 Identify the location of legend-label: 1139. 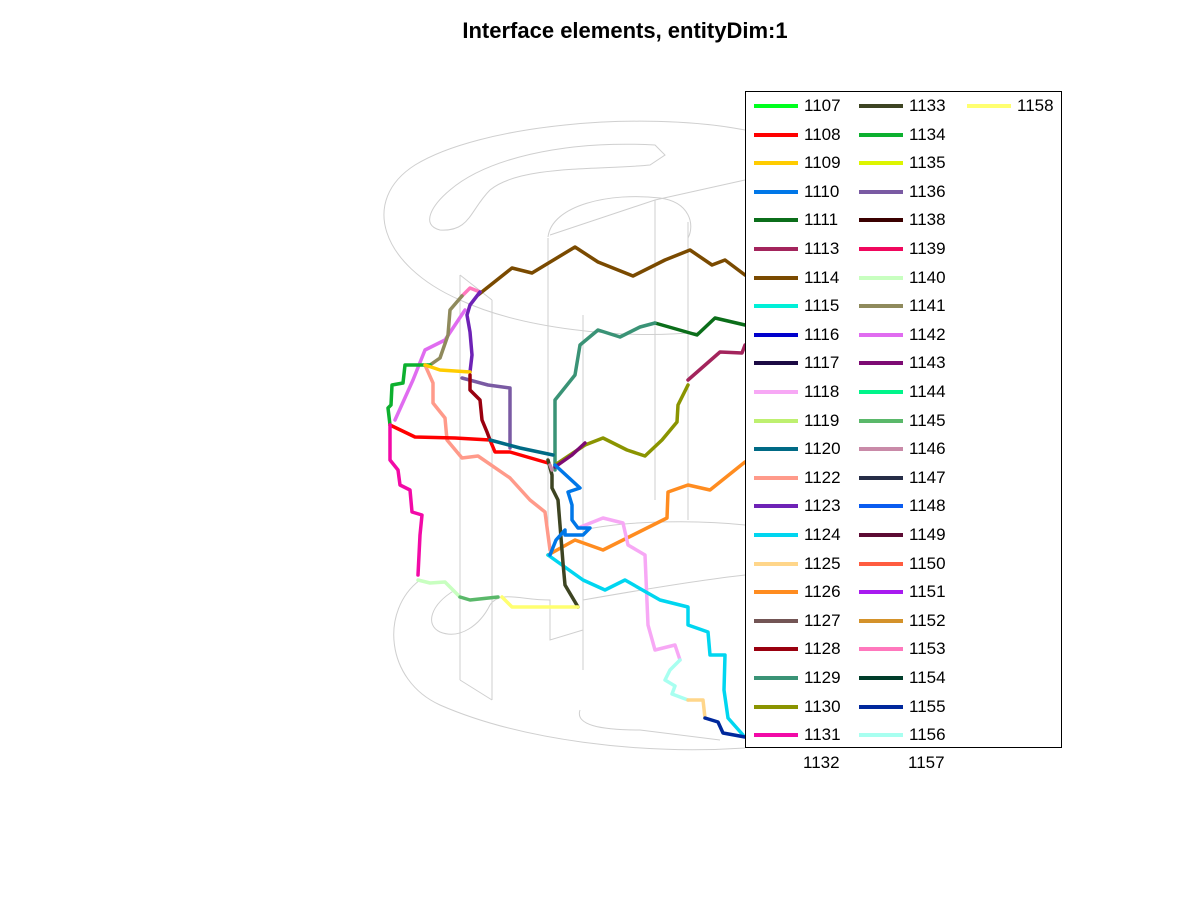
(927, 248).